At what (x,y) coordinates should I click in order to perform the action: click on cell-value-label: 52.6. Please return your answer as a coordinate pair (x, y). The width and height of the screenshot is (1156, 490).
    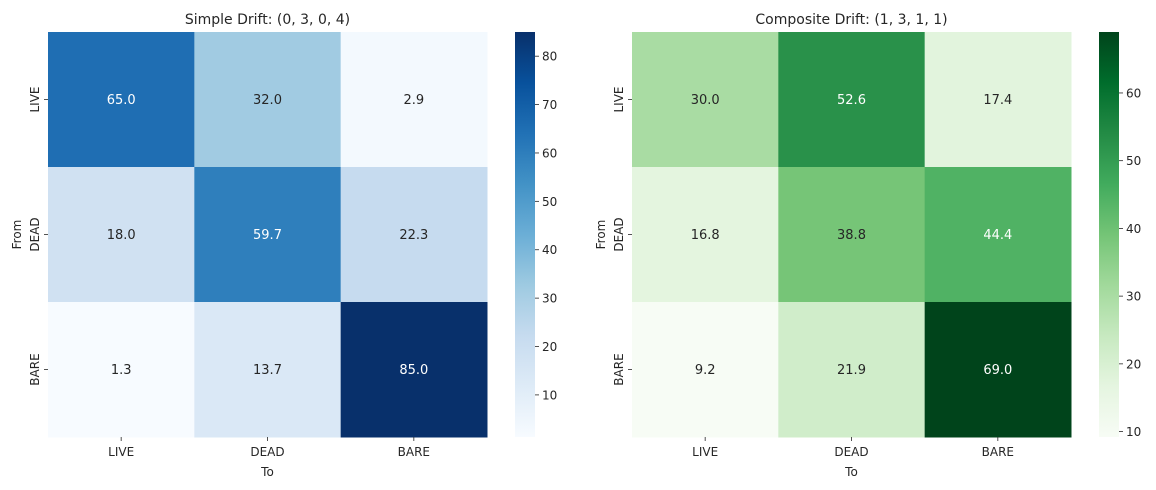
    Looking at the image, I should click on (851, 100).